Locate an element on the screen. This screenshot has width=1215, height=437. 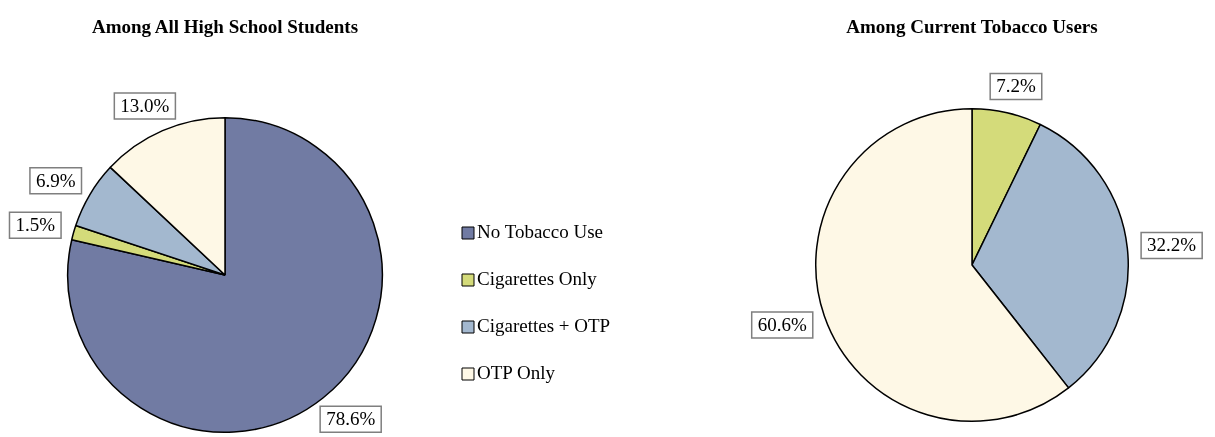
legend-label: Cigarettes Only is located at coordinates (537, 278).